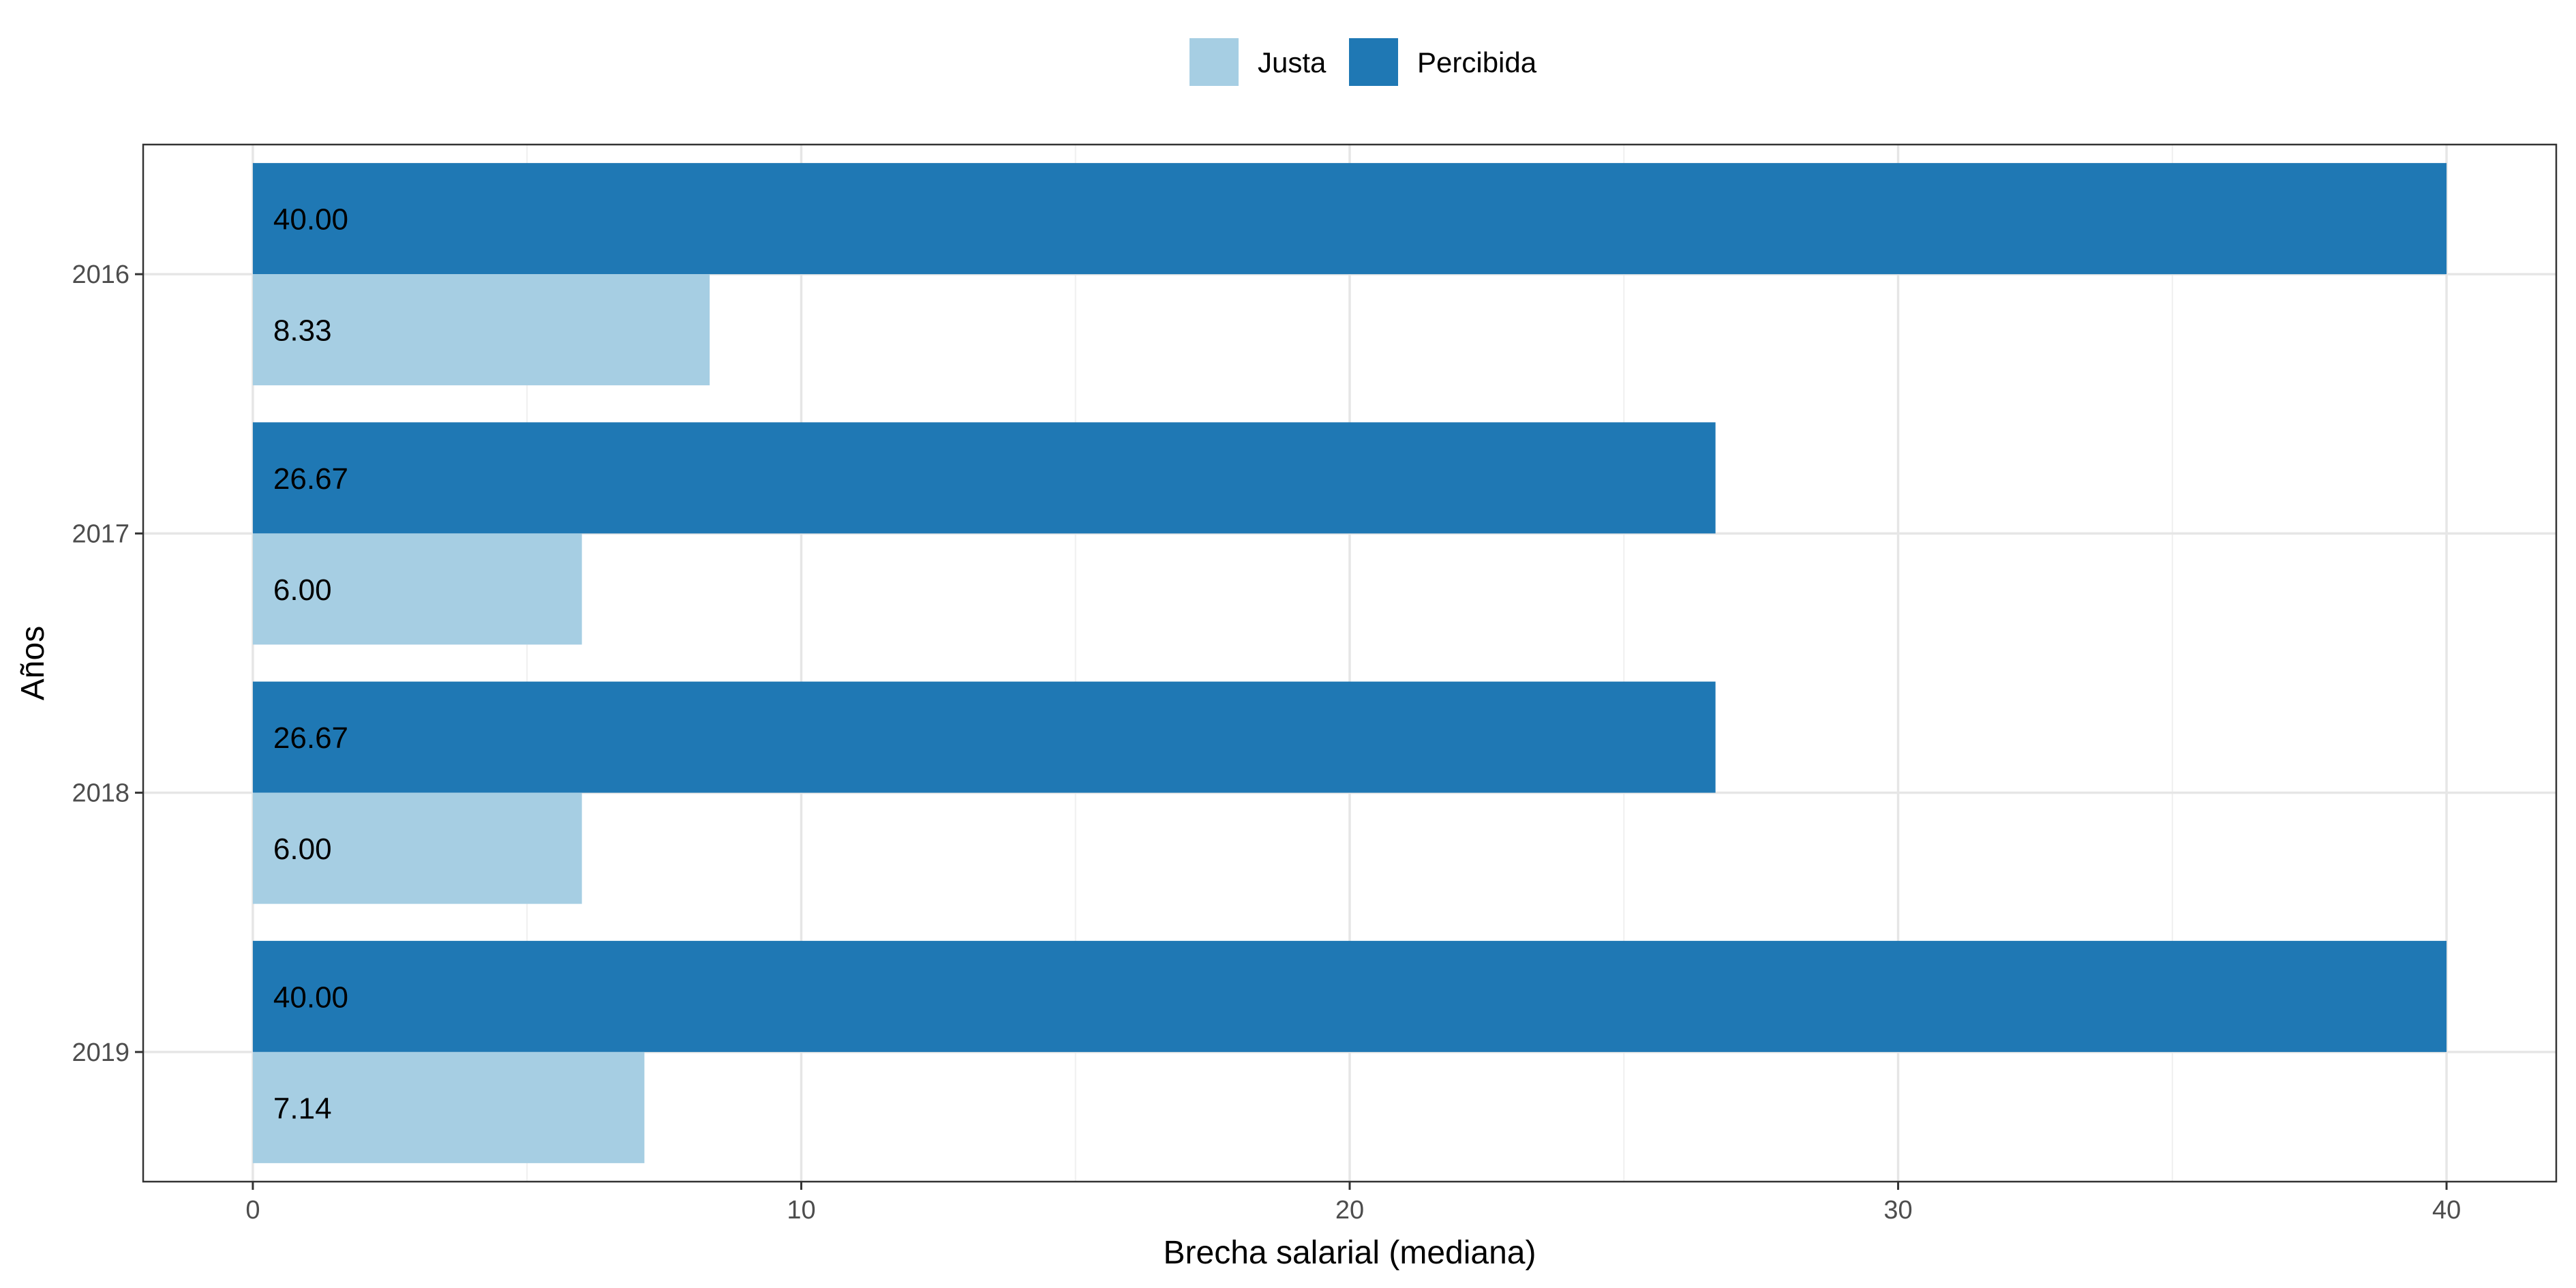  I want to click on bar-justa-2017, so click(417, 589).